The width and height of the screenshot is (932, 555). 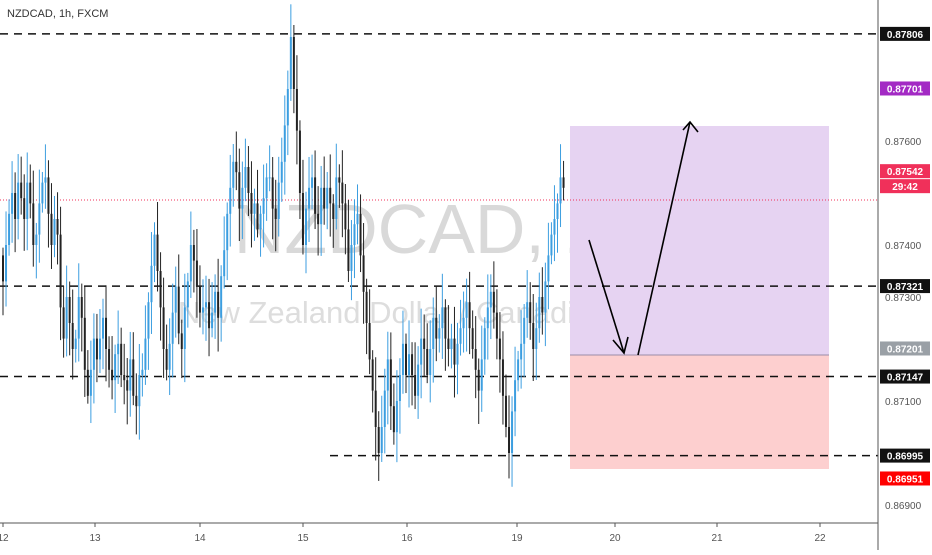 I want to click on level-price-tag-label: 0.86995, so click(x=905, y=457).